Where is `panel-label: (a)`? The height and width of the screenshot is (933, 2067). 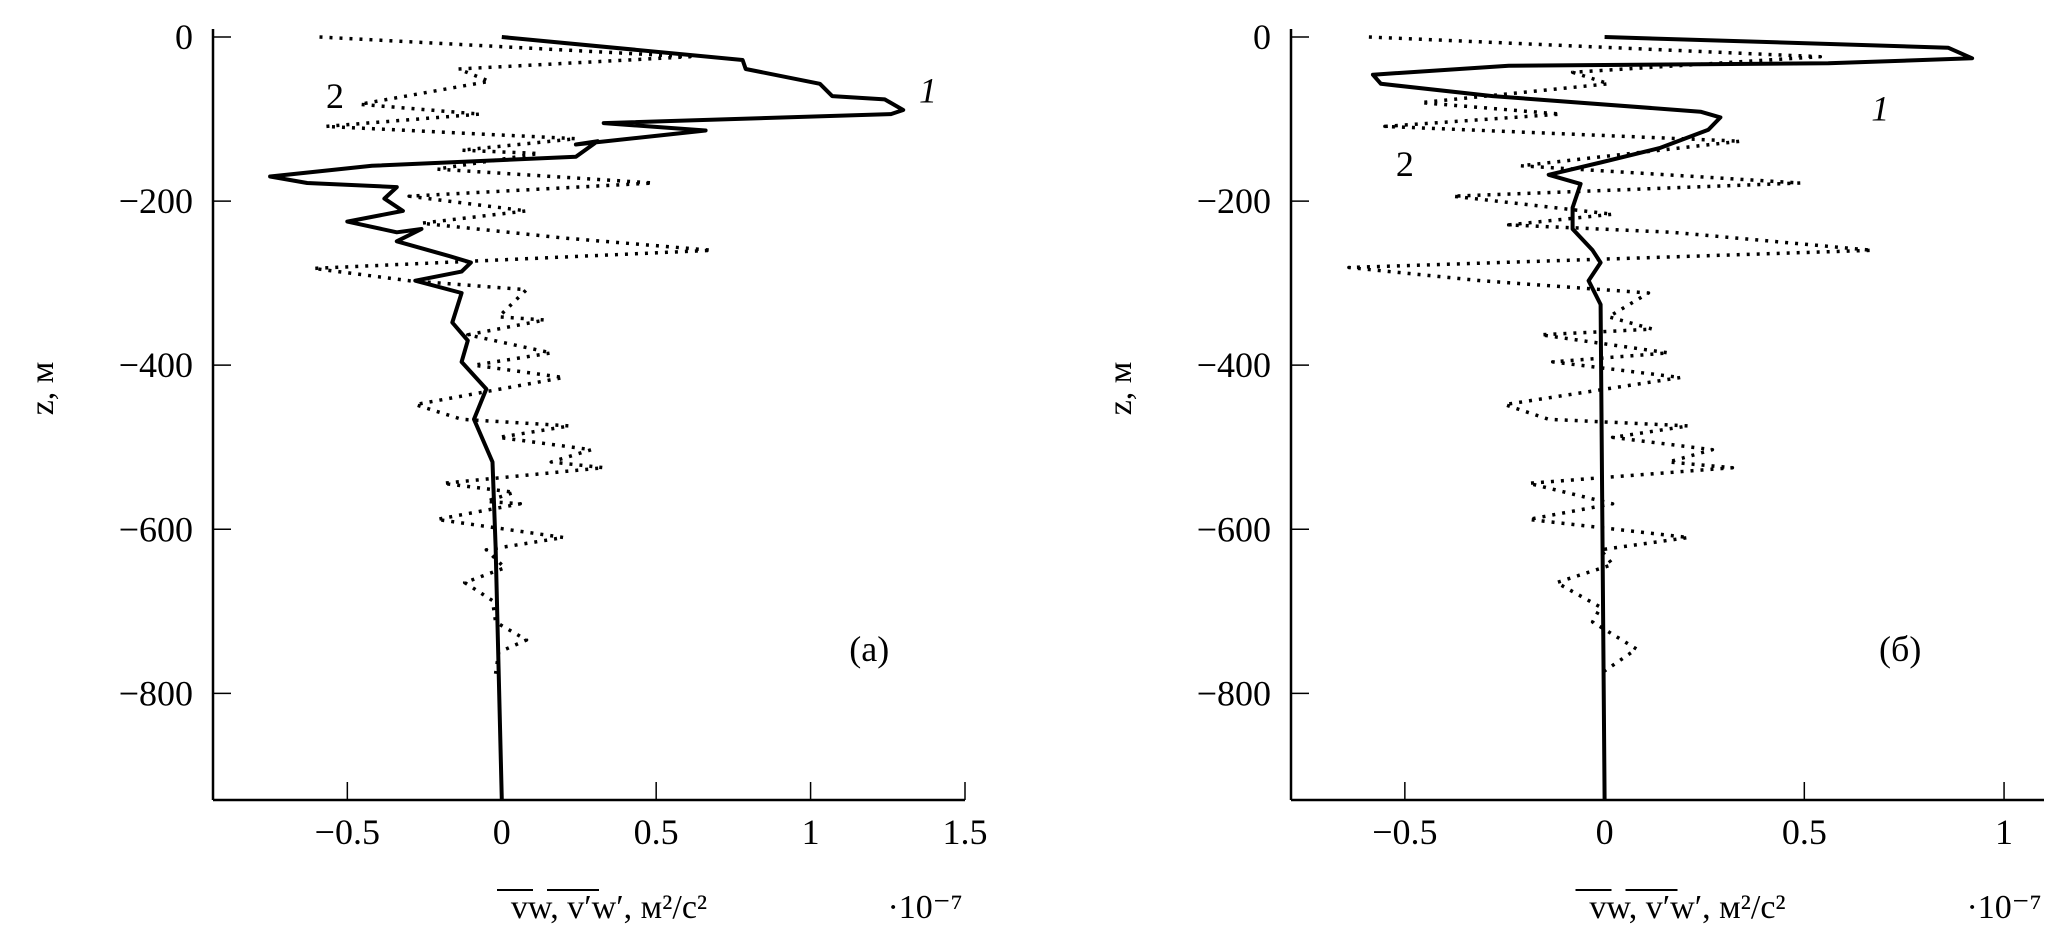
panel-label: (a) is located at coordinates (869, 649).